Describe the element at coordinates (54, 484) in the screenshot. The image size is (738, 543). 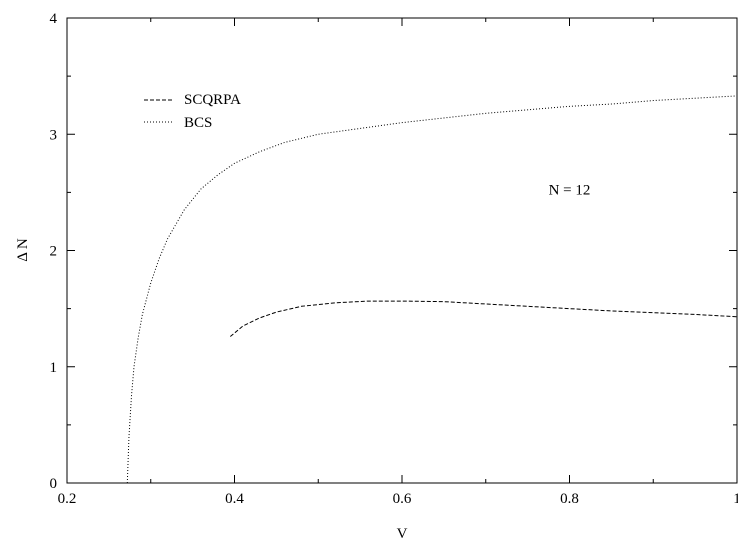
I see `y-tick-label-0: 0` at that location.